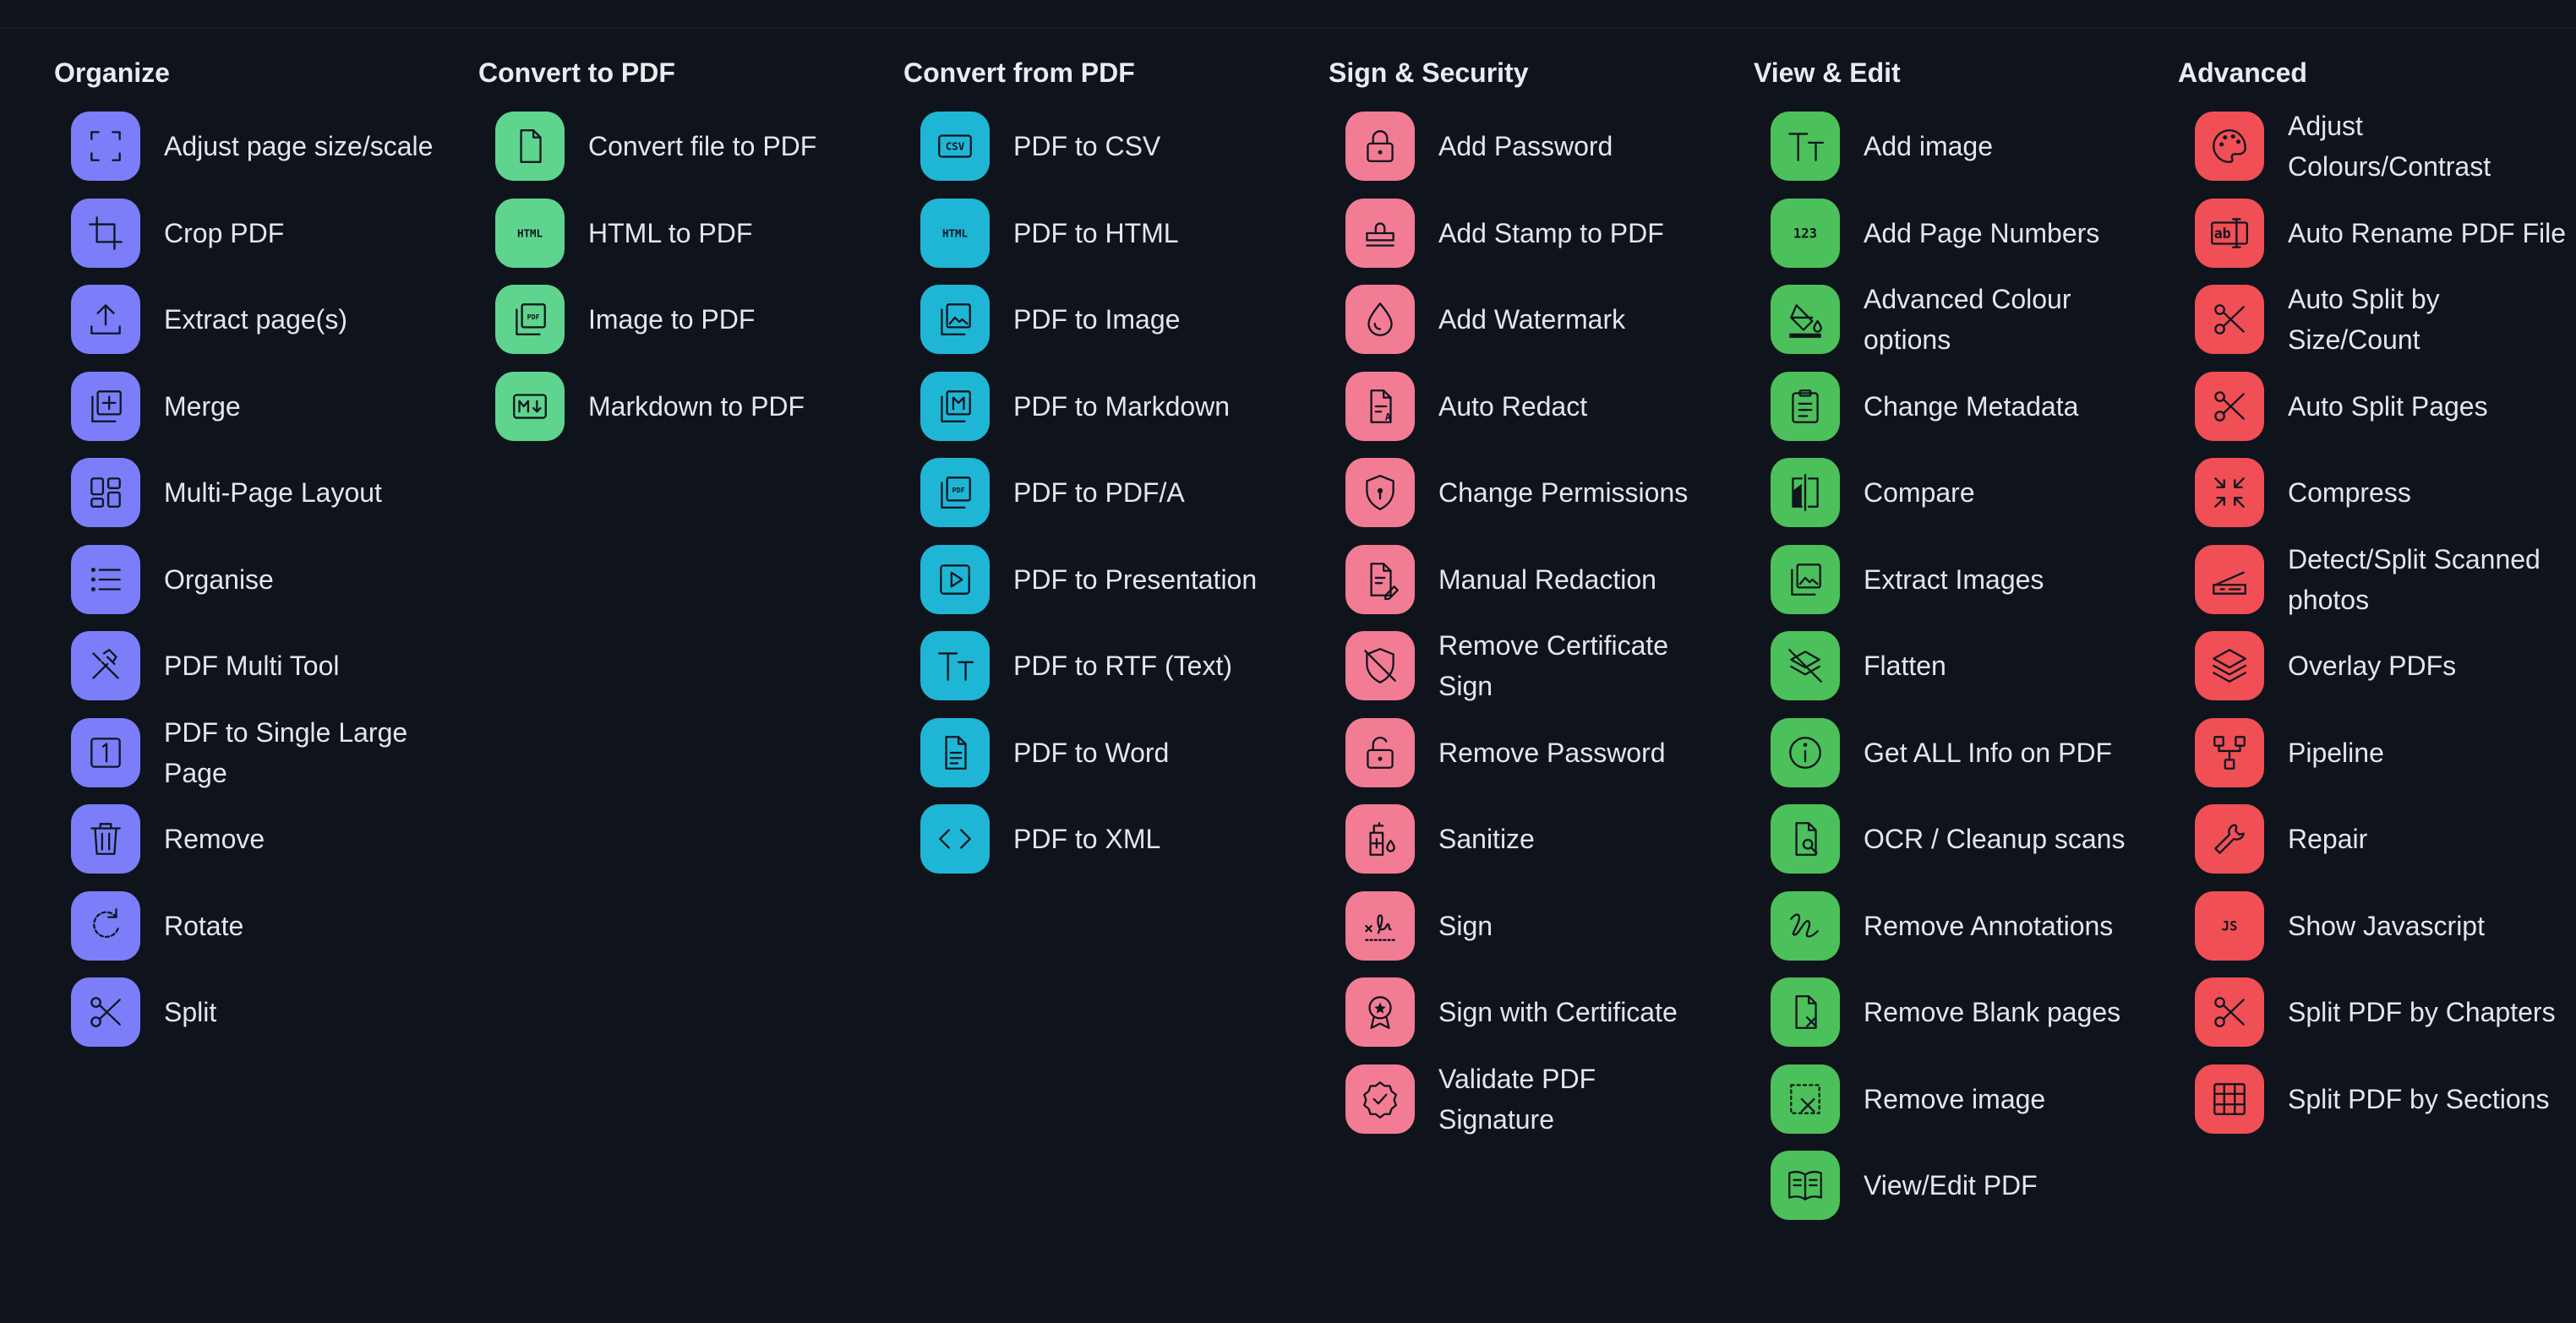  I want to click on tool-label: Remove Certificate Sign, so click(1553, 666).